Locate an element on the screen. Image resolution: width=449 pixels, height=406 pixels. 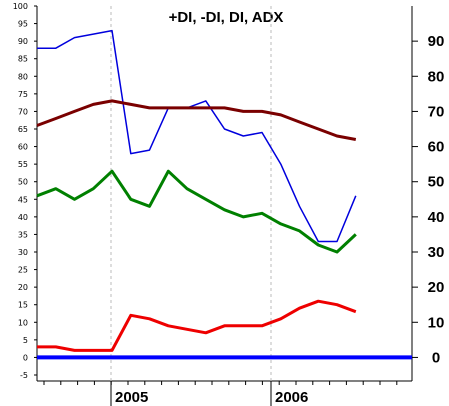
right-tick-label: 0 is located at coordinates (436, 357).